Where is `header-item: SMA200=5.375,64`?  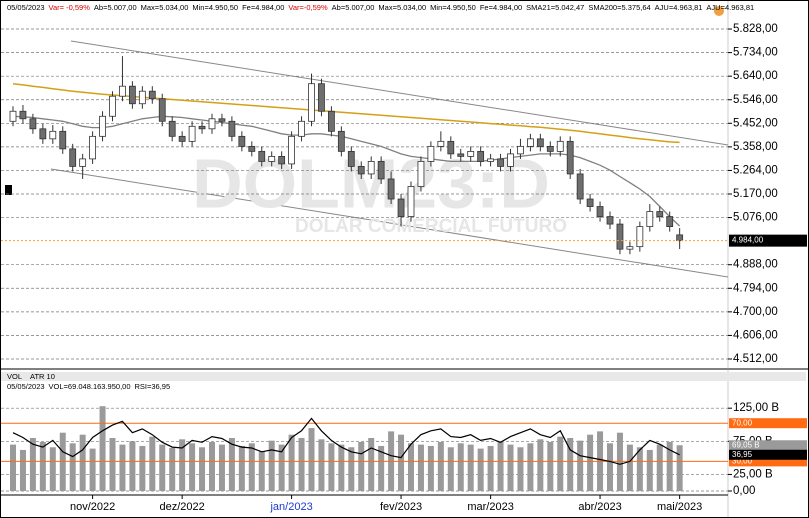 header-item: SMA200=5.375,64 is located at coordinates (619, 7).